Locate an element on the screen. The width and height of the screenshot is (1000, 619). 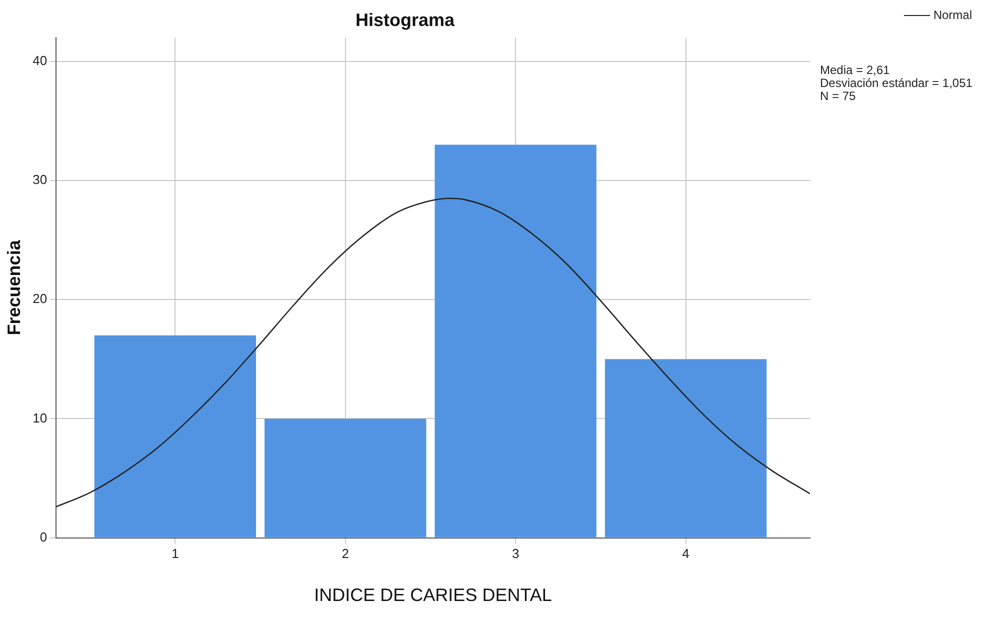
x-tick-label: 2 is located at coordinates (345, 554).